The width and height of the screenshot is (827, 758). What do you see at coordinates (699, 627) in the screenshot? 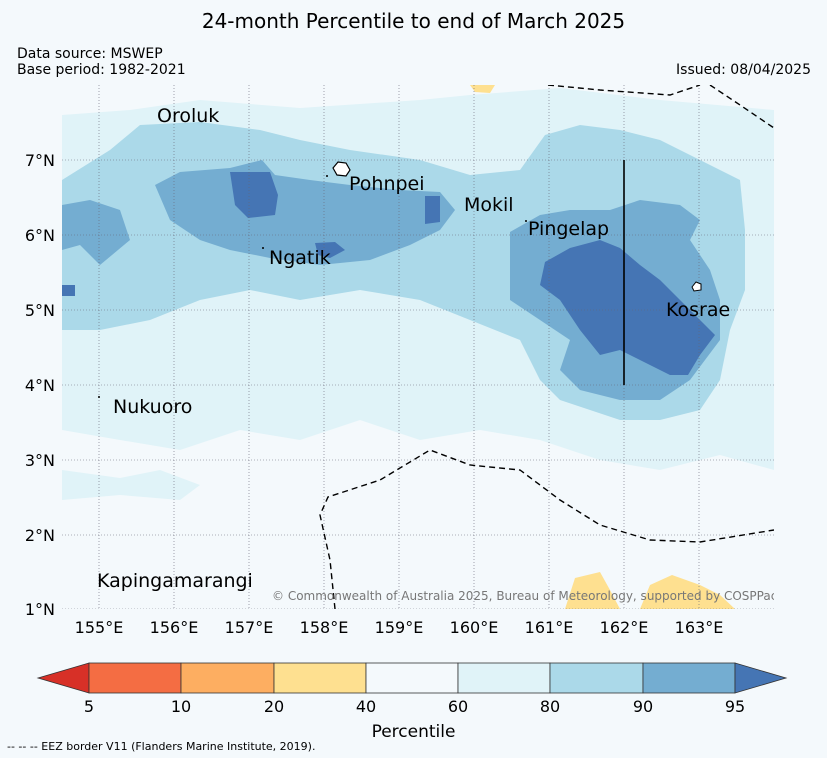
I see `x-tick-163e: 163°E` at bounding box center [699, 627].